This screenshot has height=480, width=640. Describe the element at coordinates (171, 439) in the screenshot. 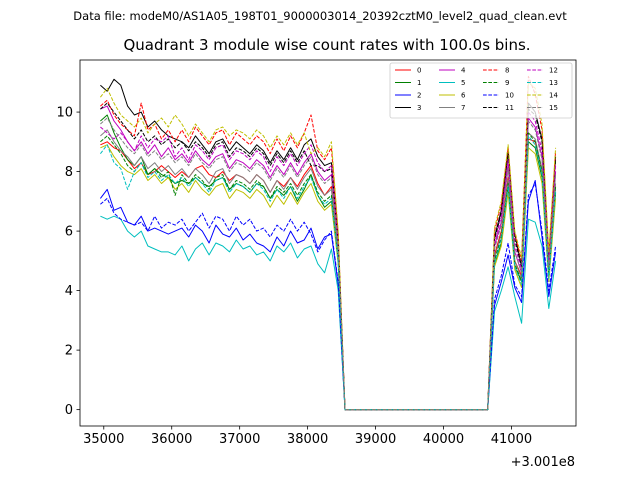

I see `x-tick-label: 36000` at that location.